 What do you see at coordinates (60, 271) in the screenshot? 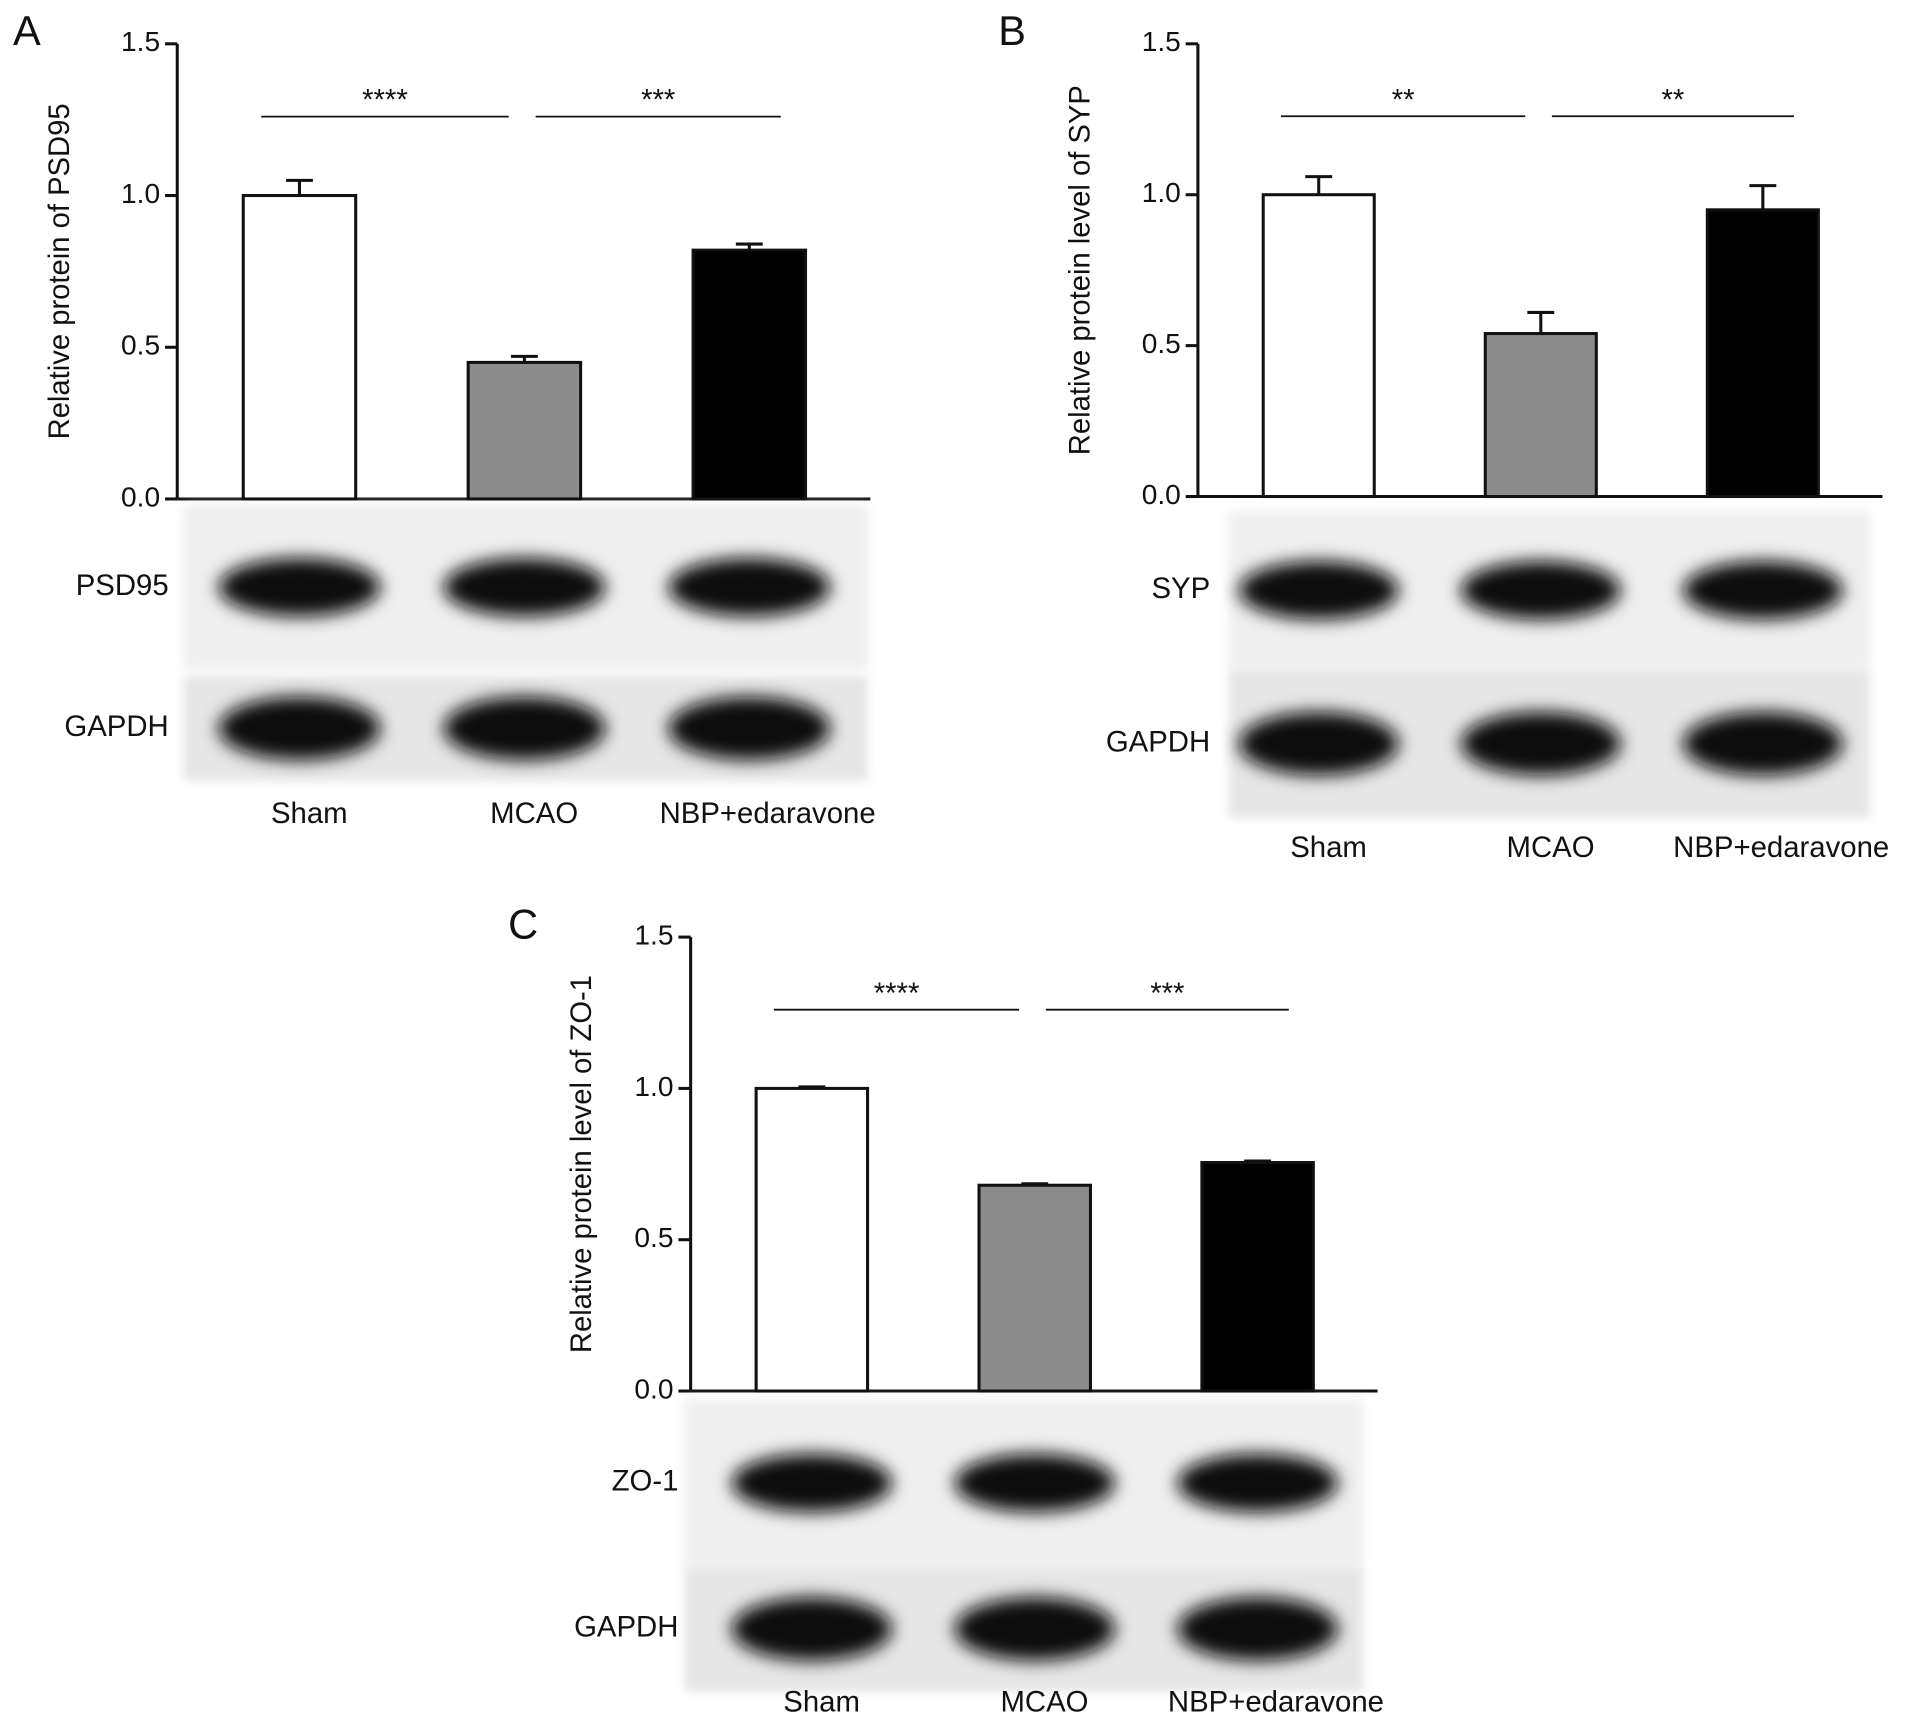
I see `y-axis-label: Relative protein of PSD95` at bounding box center [60, 271].